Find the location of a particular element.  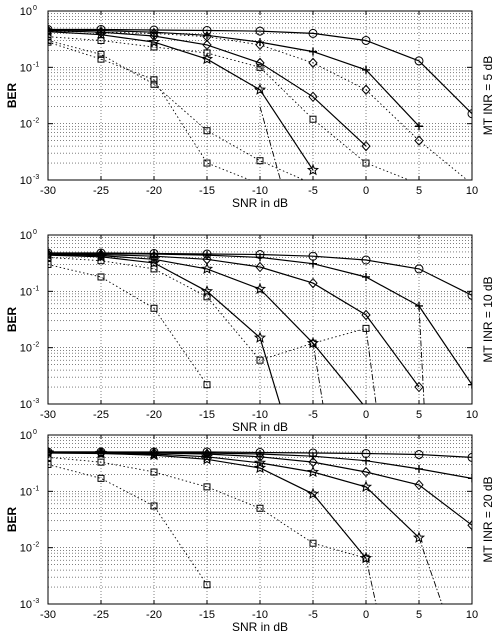

x-tick-label: 10 is located at coordinates (472, 191).